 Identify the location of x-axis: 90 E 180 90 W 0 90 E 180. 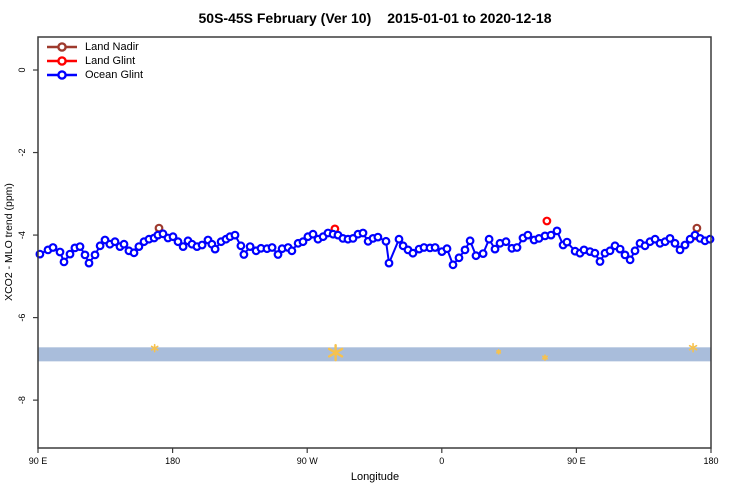
(374, 457).